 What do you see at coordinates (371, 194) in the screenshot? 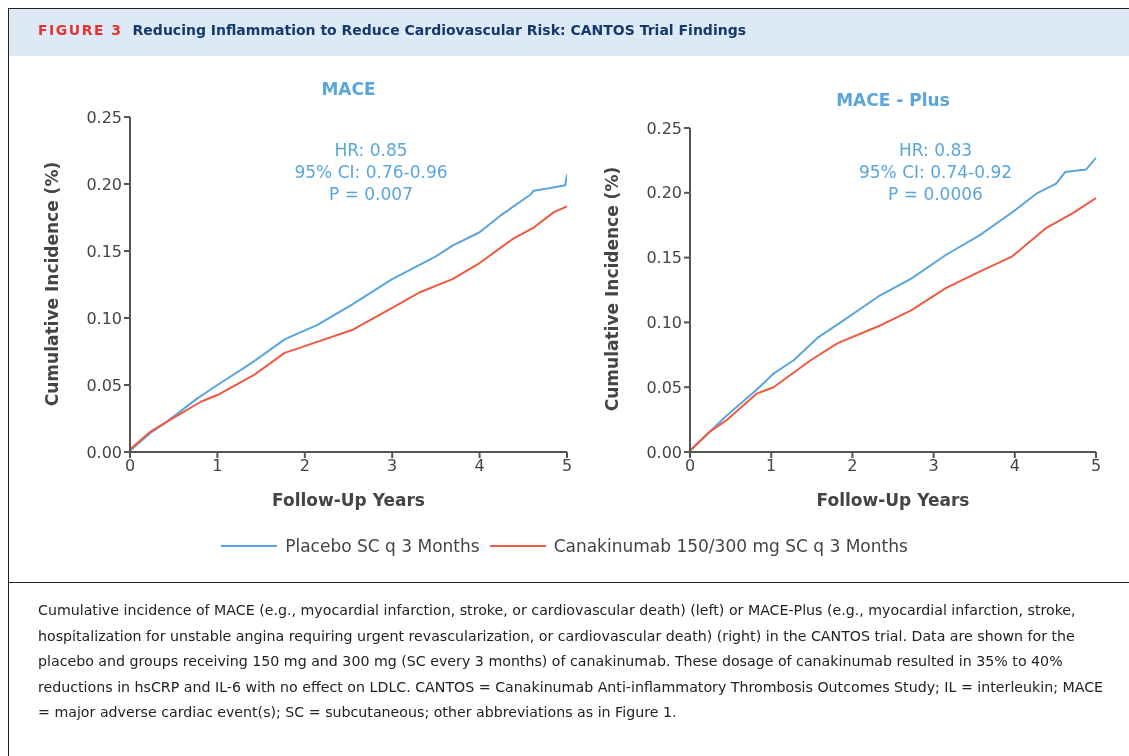
I see `annotation: P = 0.007` at bounding box center [371, 194].